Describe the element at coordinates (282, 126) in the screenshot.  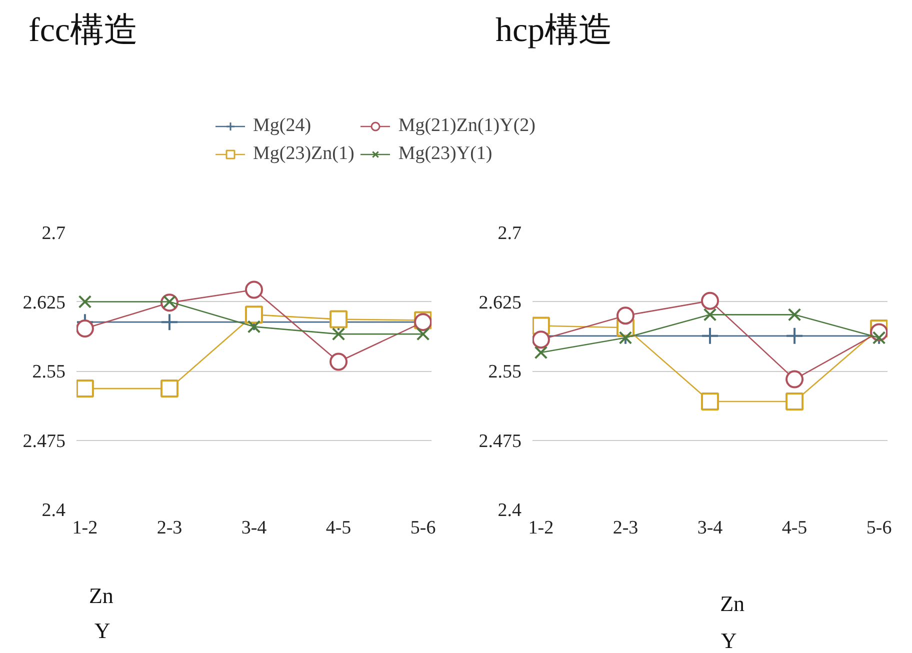
I see `legend-label: Mg(24)` at that location.